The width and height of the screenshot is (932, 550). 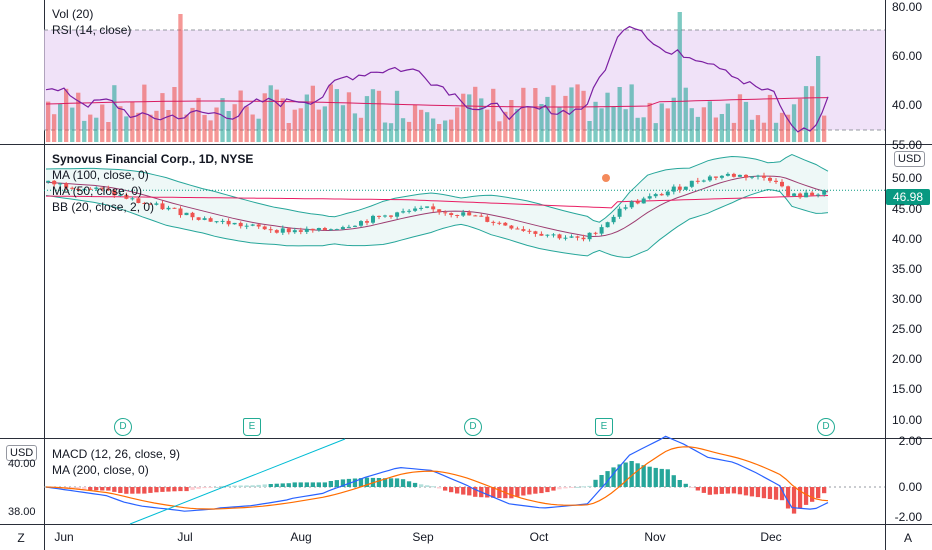 I want to click on price-axis-label: 20.00, so click(x=906, y=359).